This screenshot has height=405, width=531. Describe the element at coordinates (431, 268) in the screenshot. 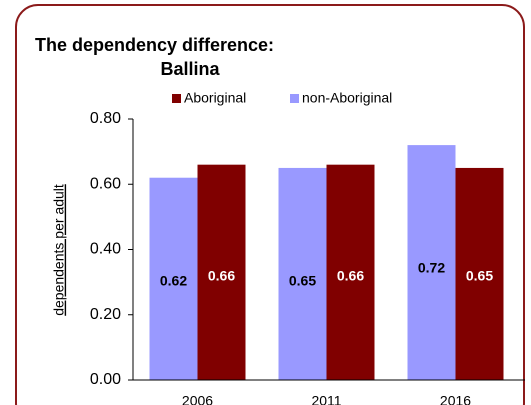

I see `data-label: 0.72` at that location.